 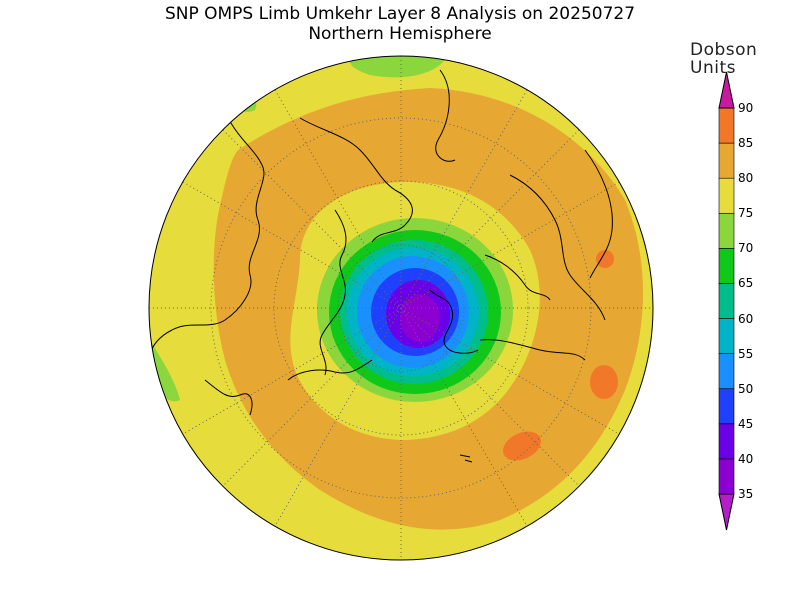 What do you see at coordinates (746, 318) in the screenshot?
I see `colorbar-tick-label: 60` at bounding box center [746, 318].